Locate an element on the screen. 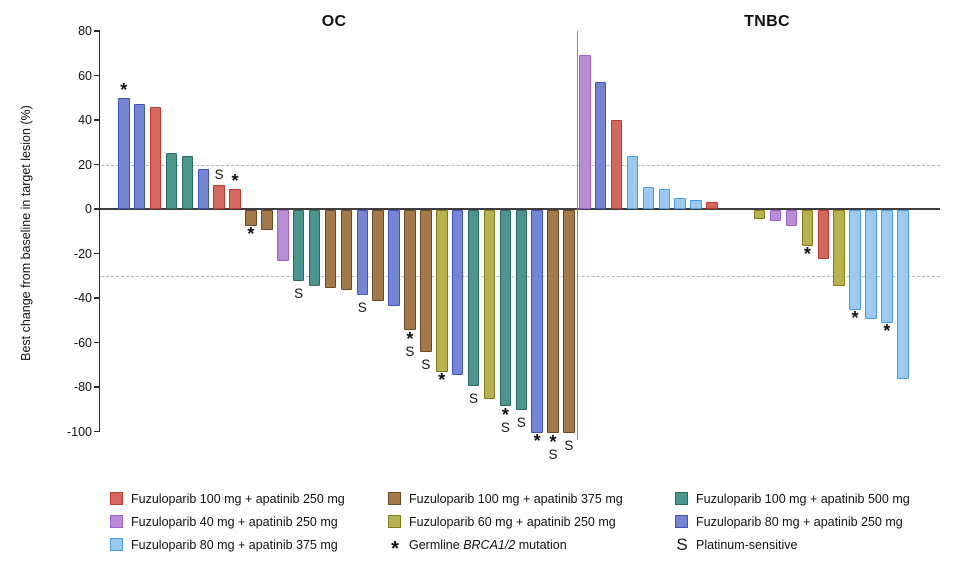 The image size is (976, 578). legend-item-platinum-s: S Platinum-sensitive is located at coordinates (790, 544).